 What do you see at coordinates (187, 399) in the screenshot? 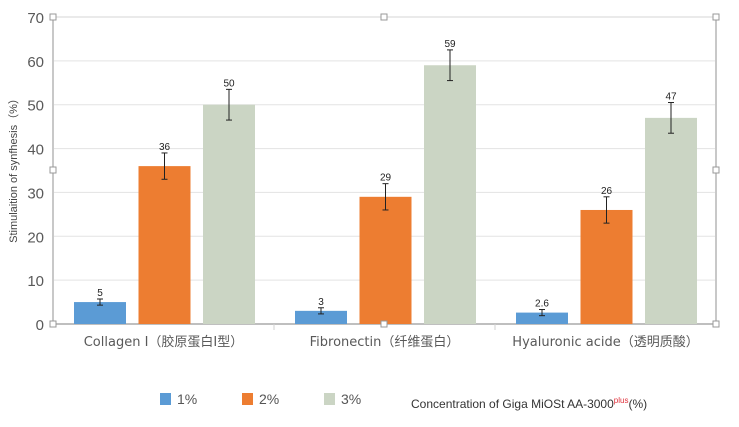
I see `legend-label: 1%` at bounding box center [187, 399].